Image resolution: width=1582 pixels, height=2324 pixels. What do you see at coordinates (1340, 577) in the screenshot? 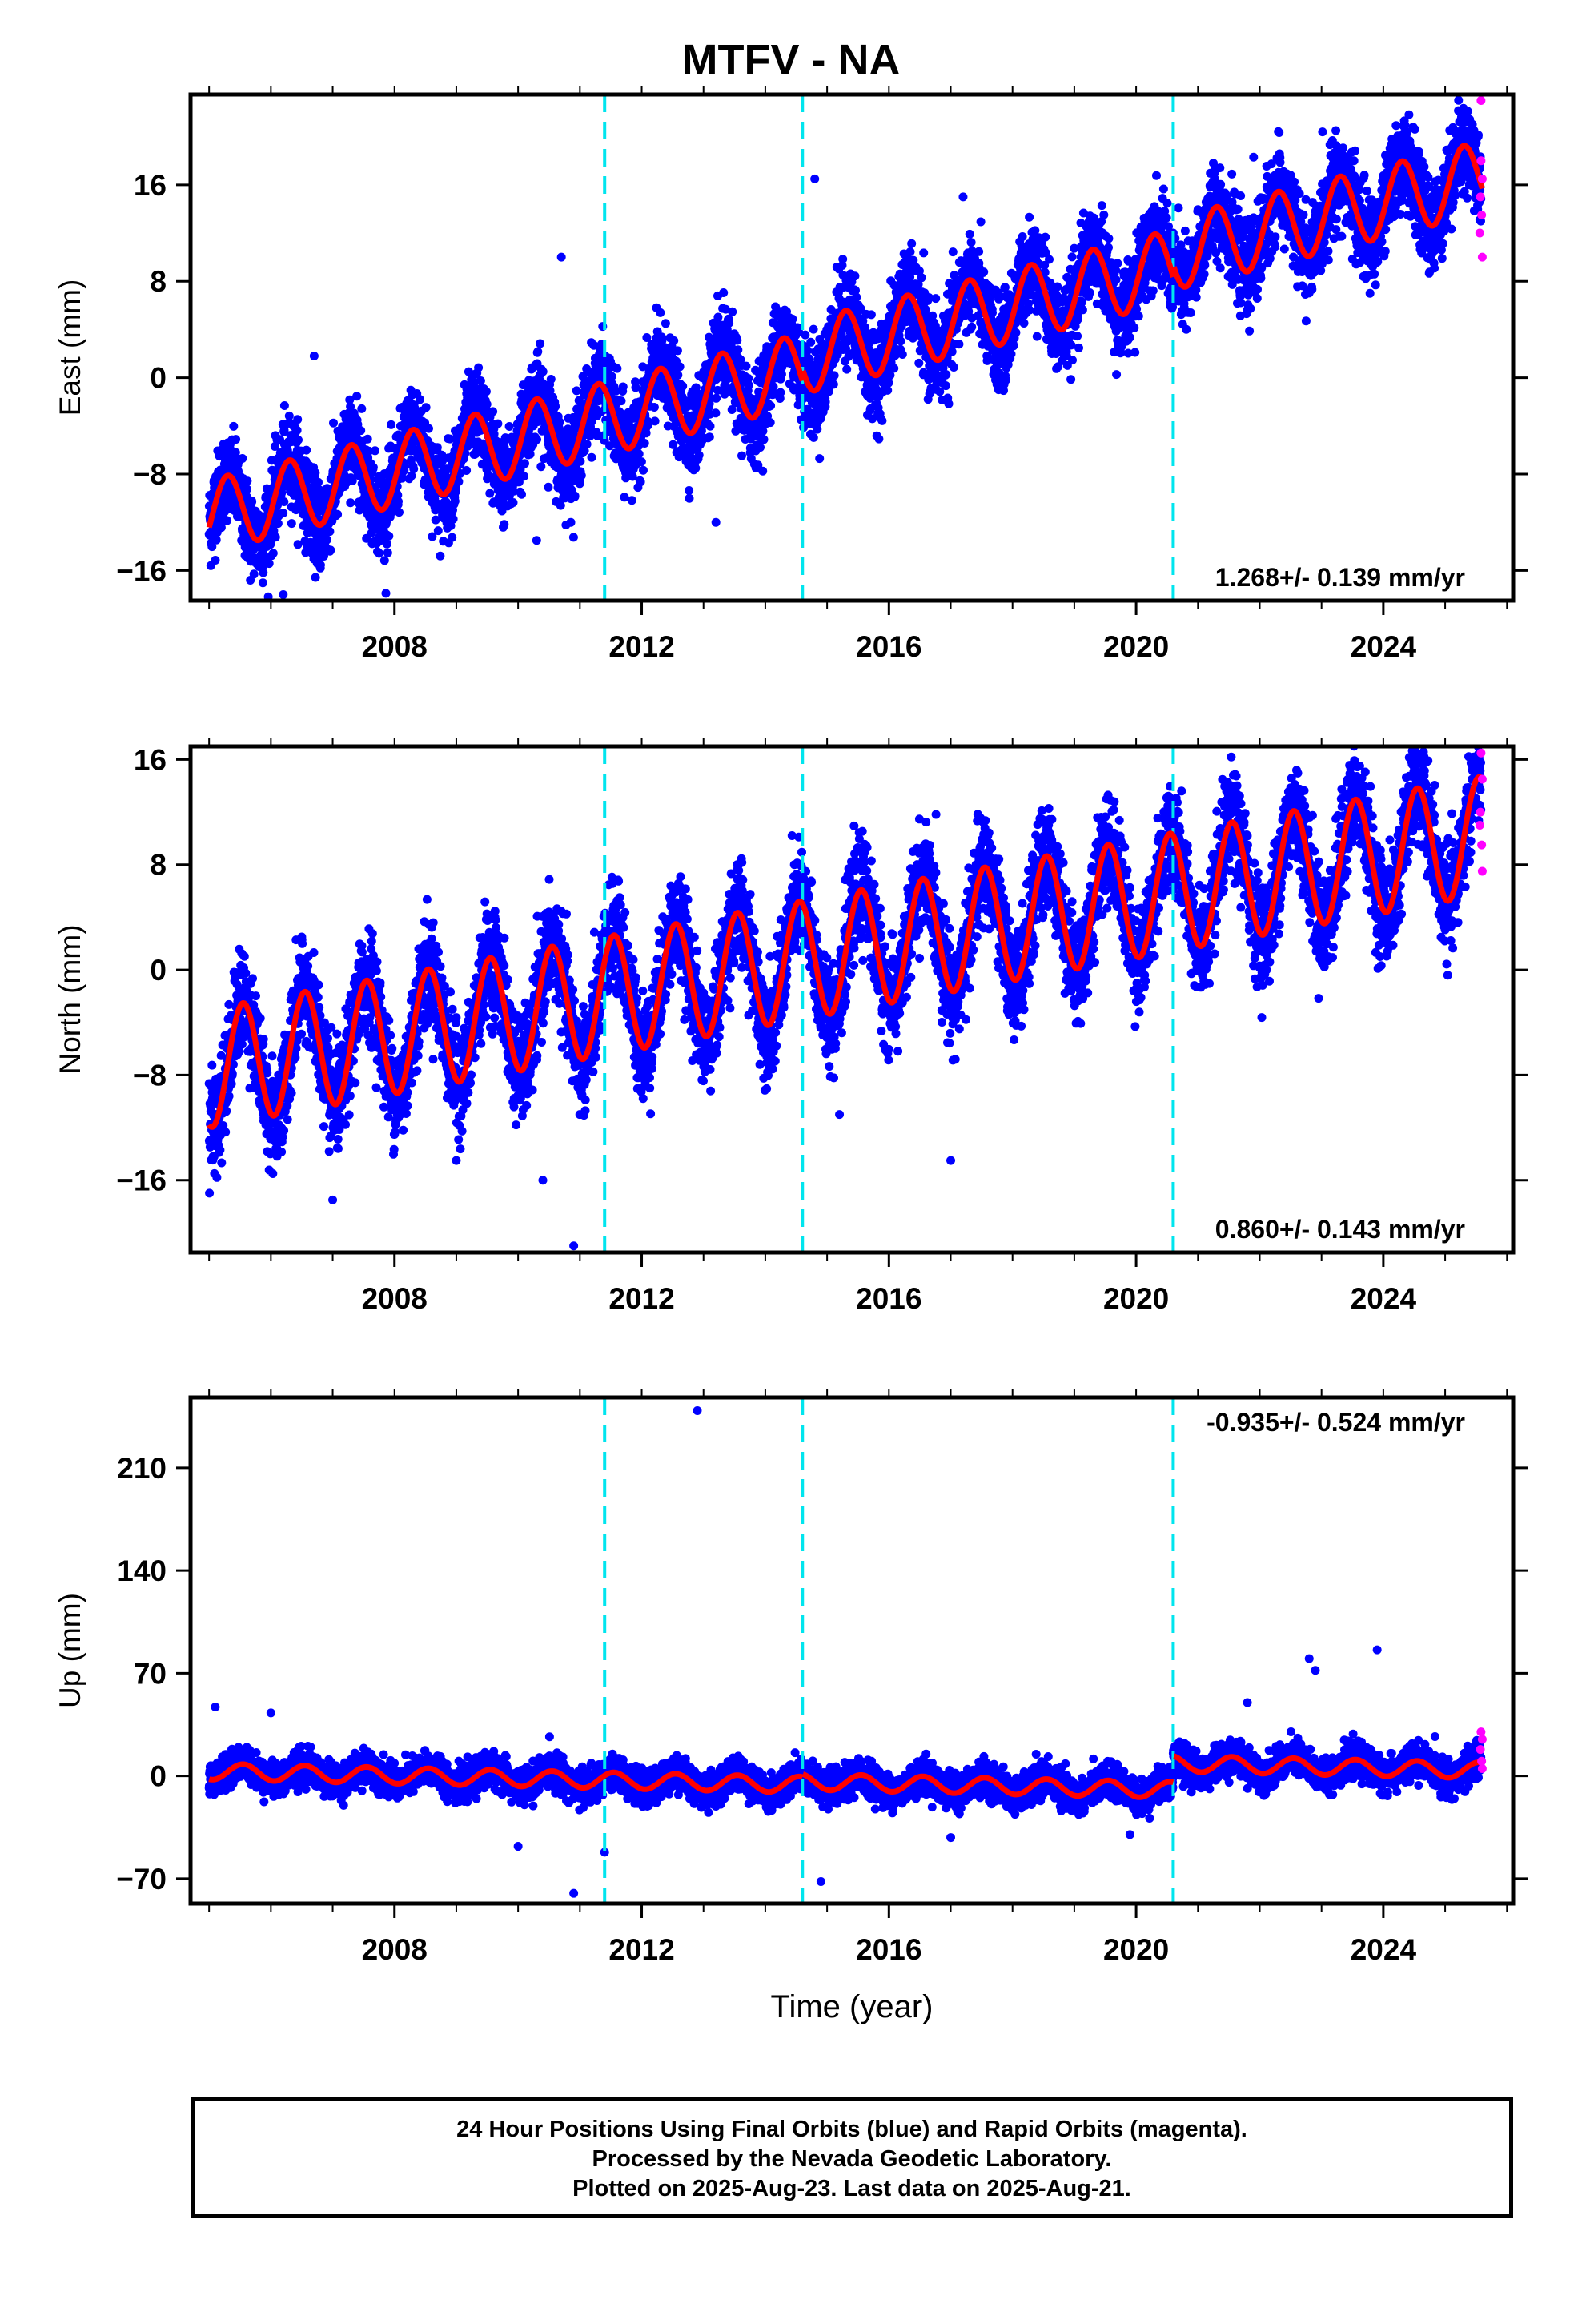
I see `velocity-label: 1.268+/- 0.139 mm/yr` at bounding box center [1340, 577].